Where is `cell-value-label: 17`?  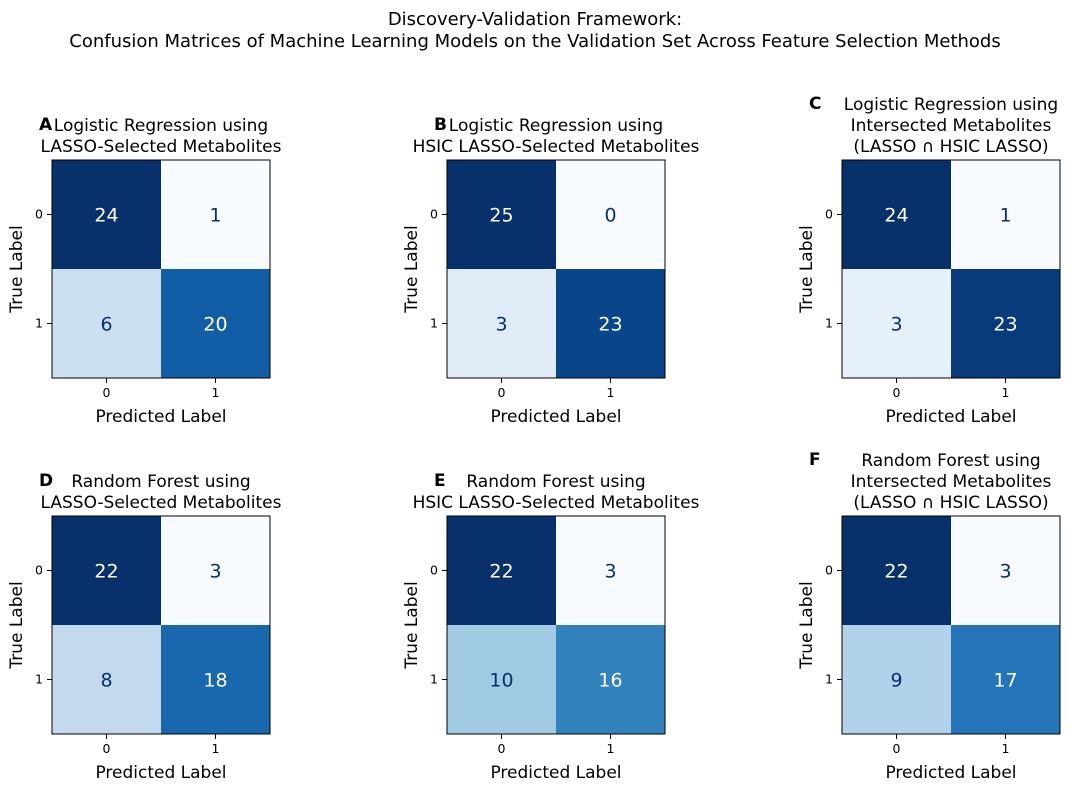
cell-value-label: 17 is located at coordinates (1005, 681).